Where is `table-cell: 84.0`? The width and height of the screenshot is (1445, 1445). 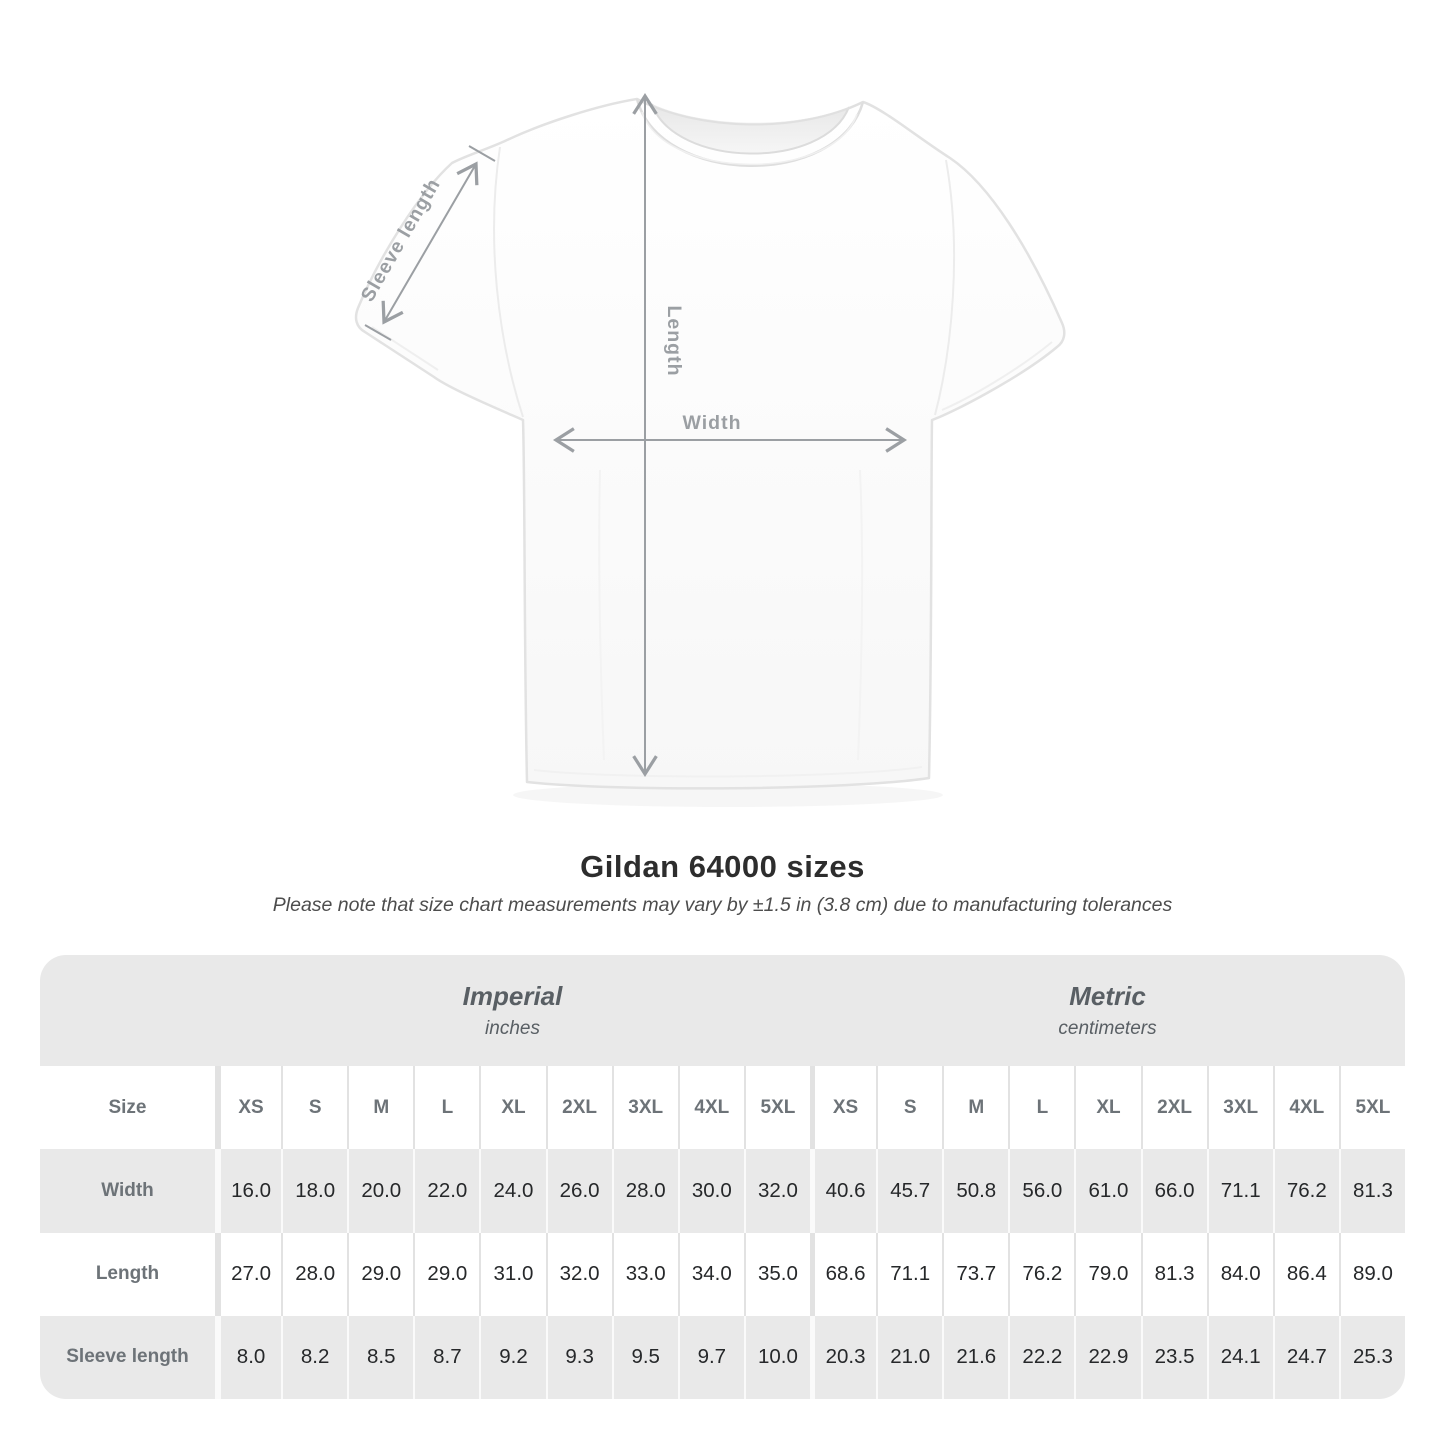 table-cell: 84.0 is located at coordinates (1239, 1274).